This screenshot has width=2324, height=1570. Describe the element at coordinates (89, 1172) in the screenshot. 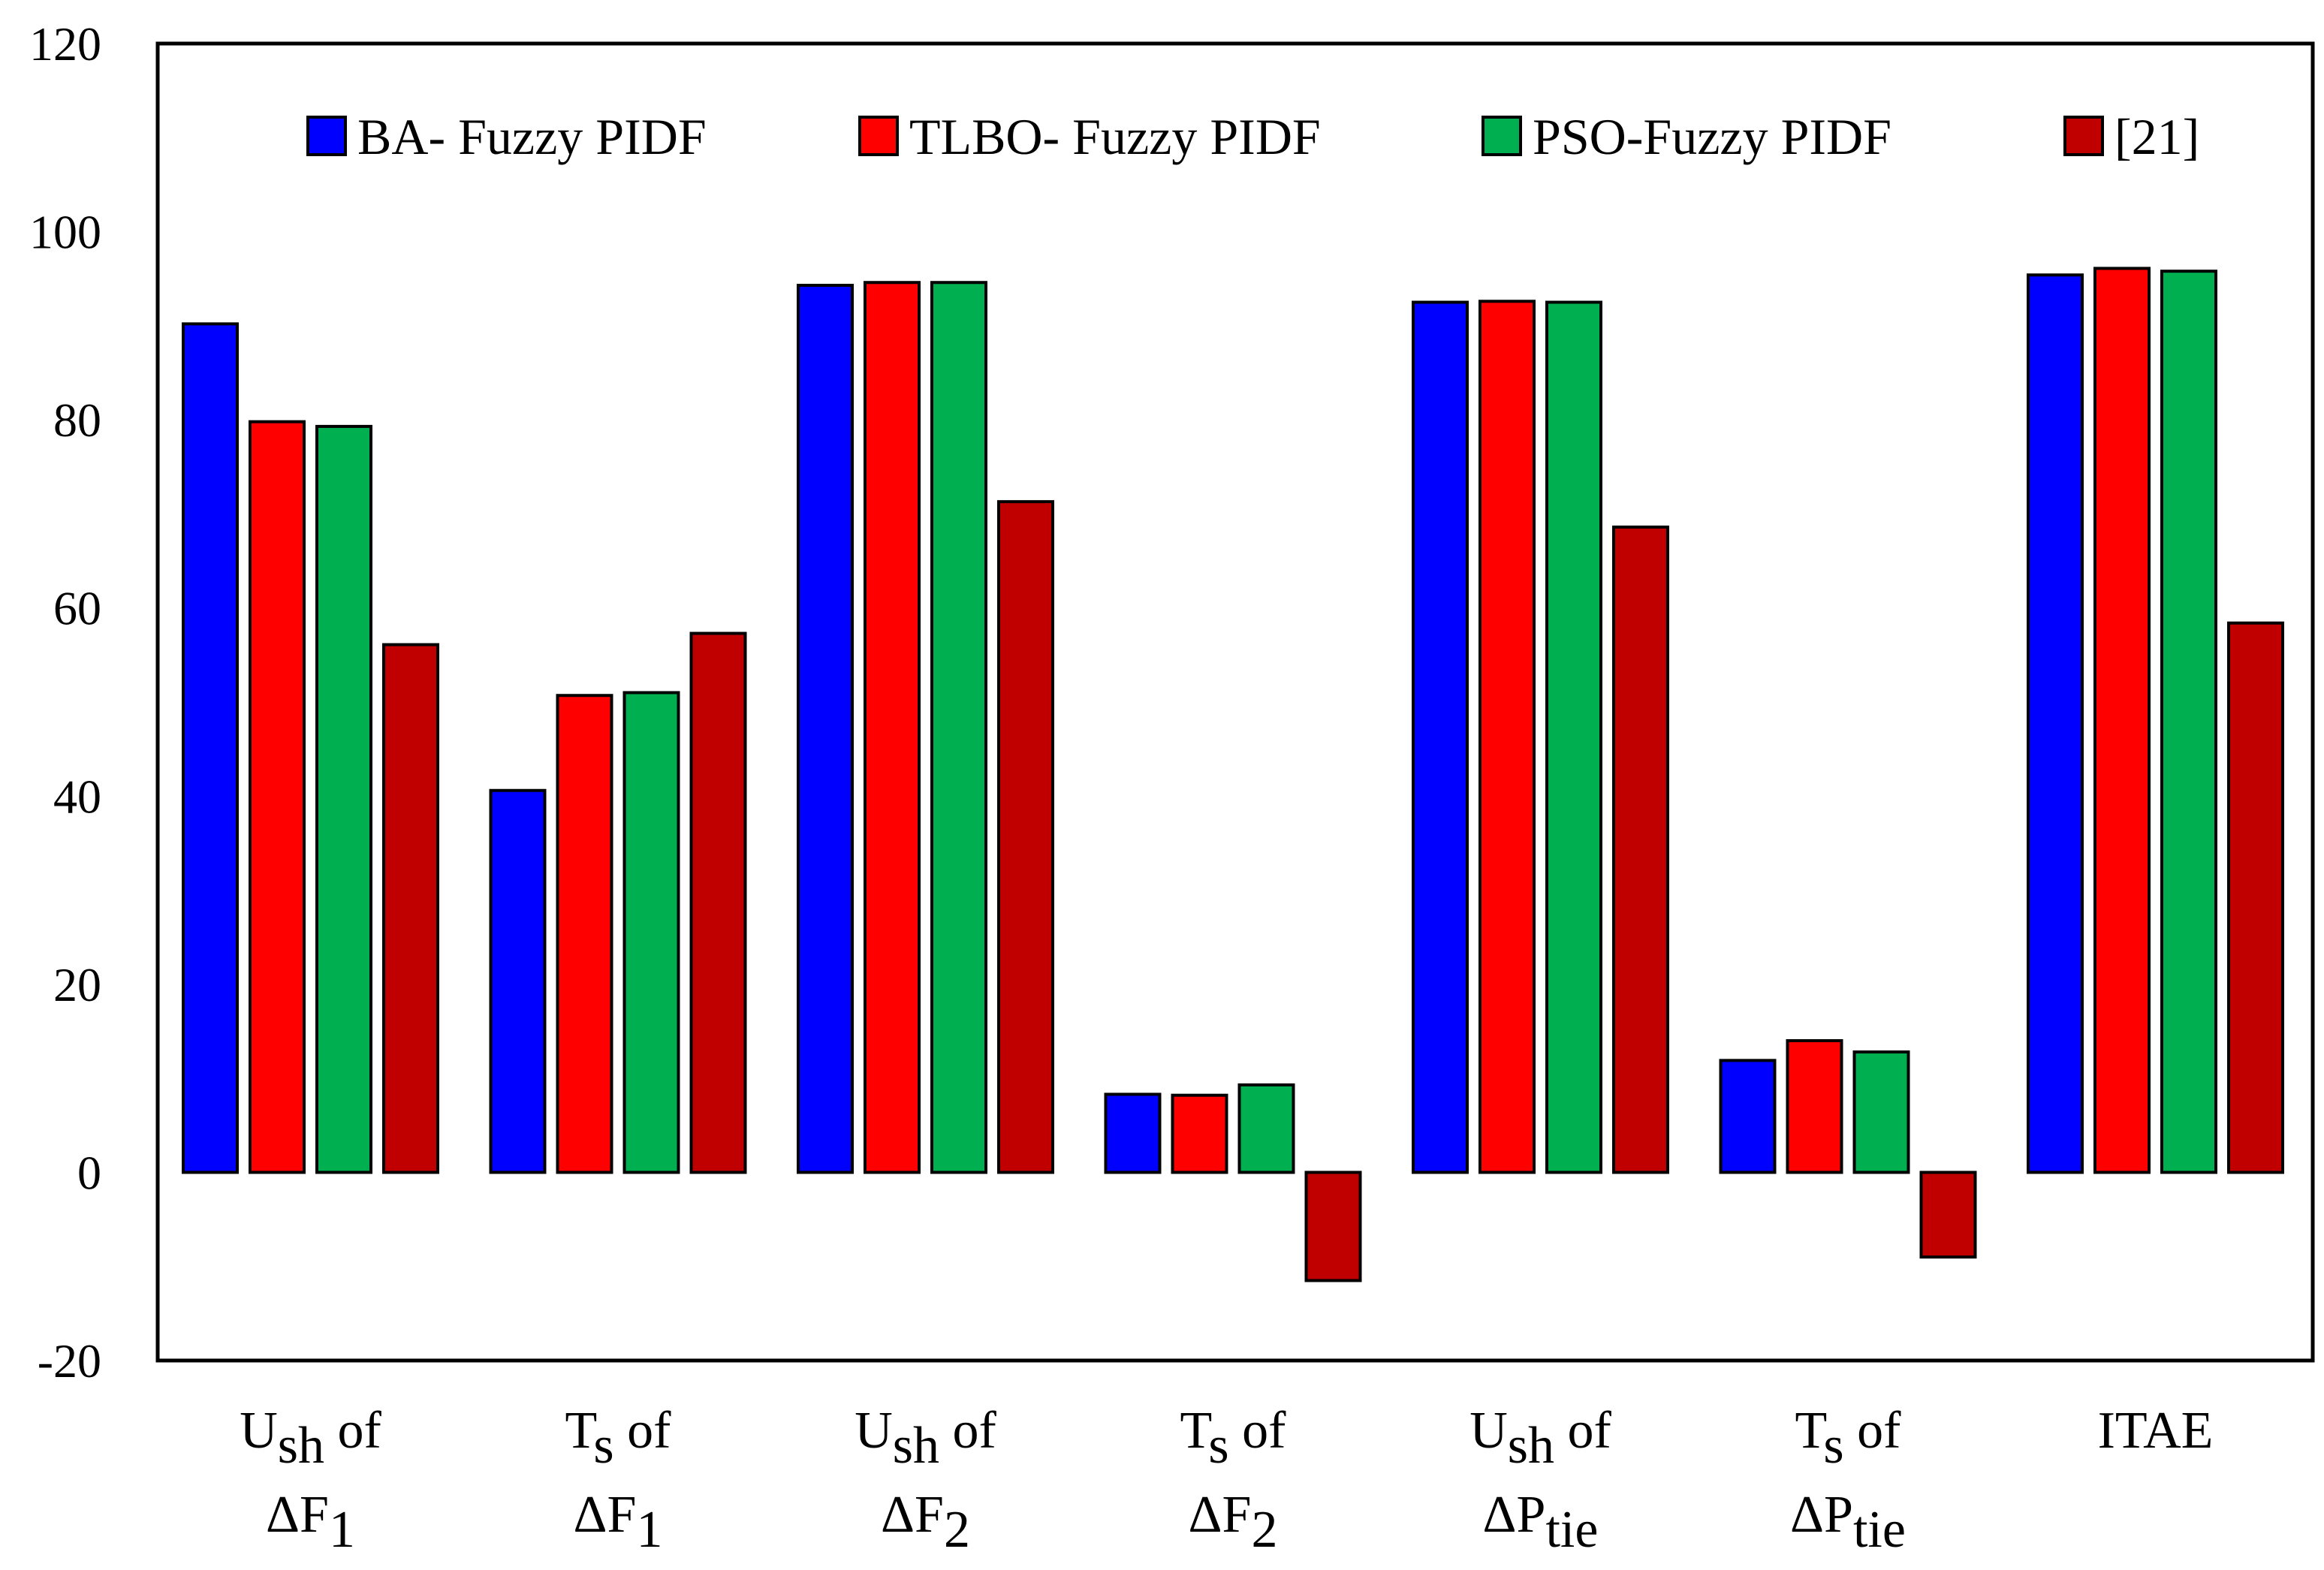

I see `y-tick-label: 0` at that location.